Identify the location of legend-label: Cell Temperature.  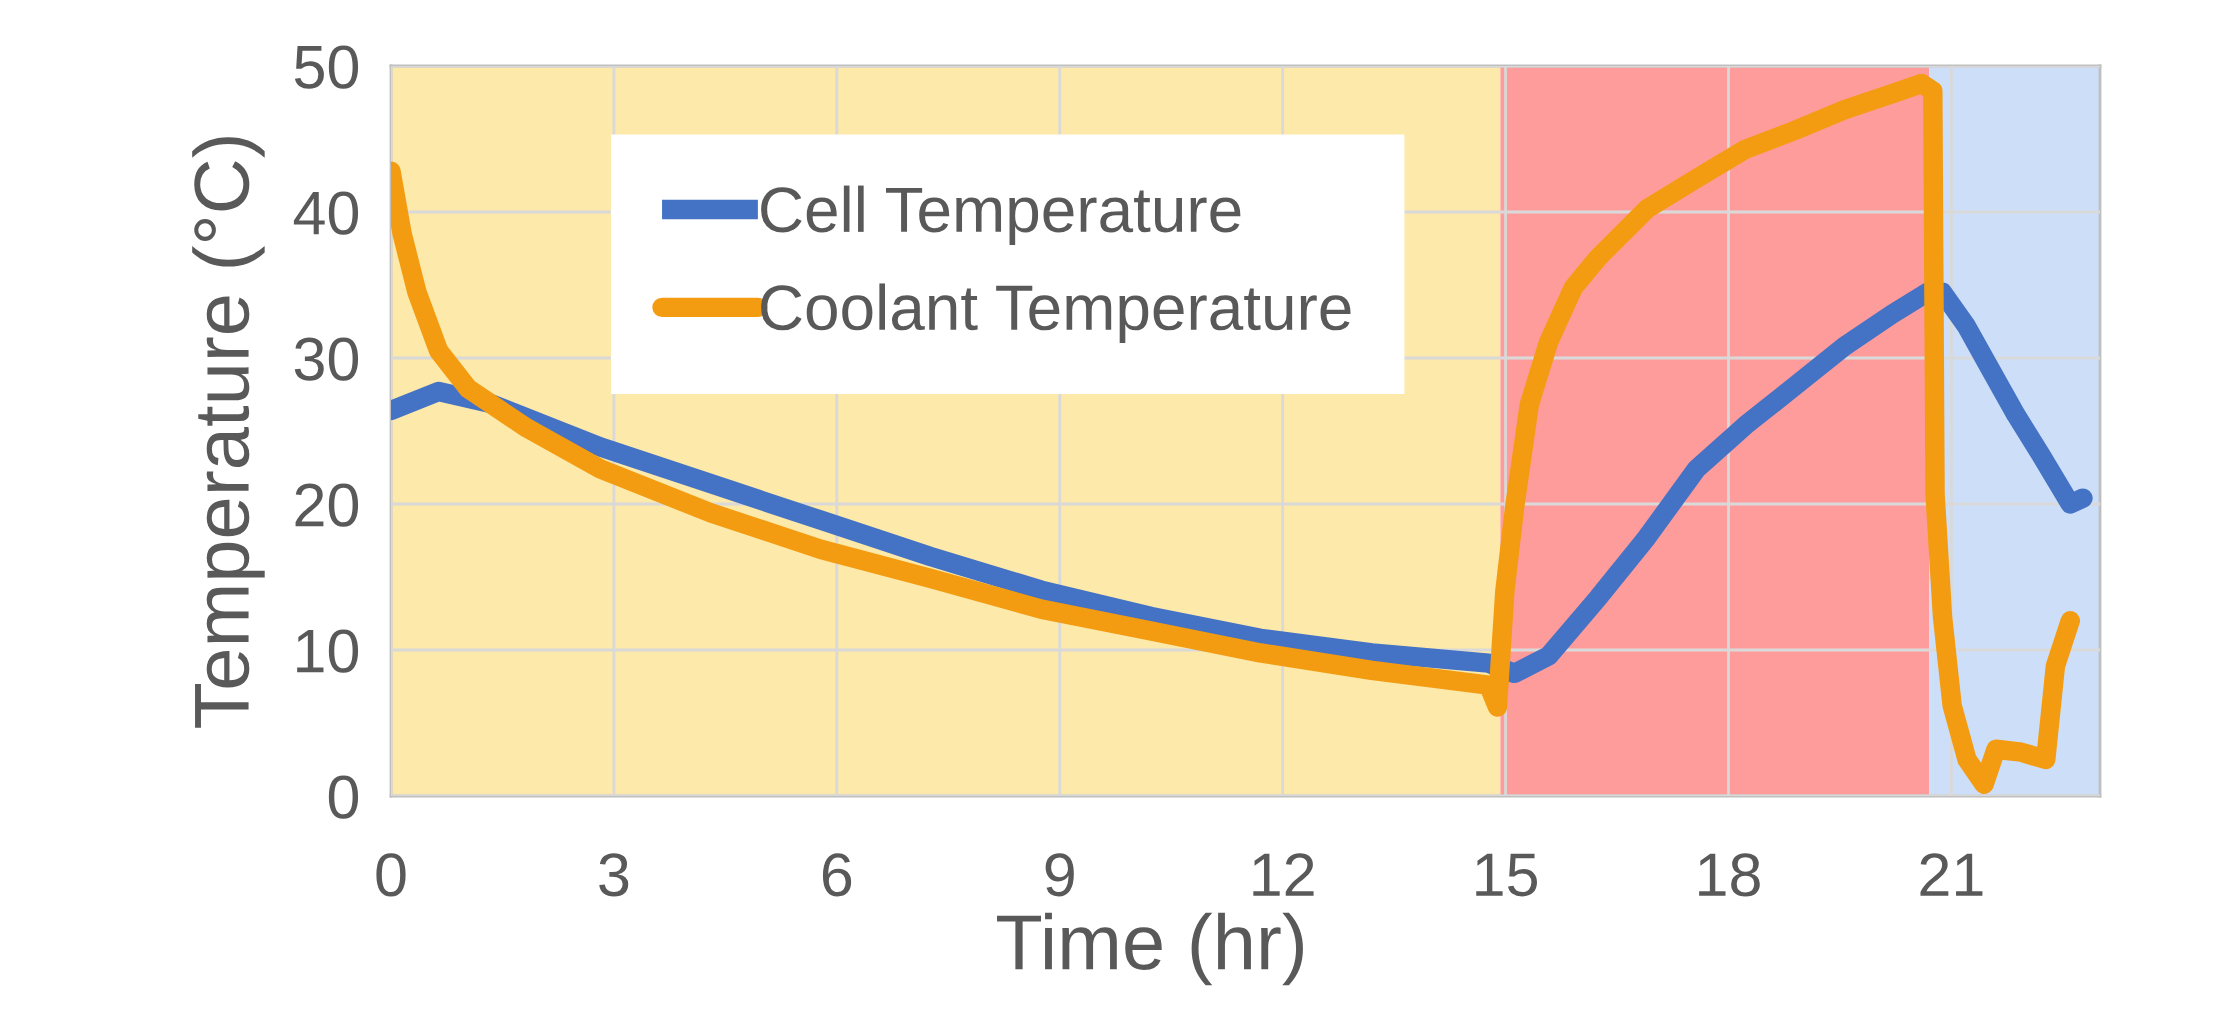
(1001, 215).